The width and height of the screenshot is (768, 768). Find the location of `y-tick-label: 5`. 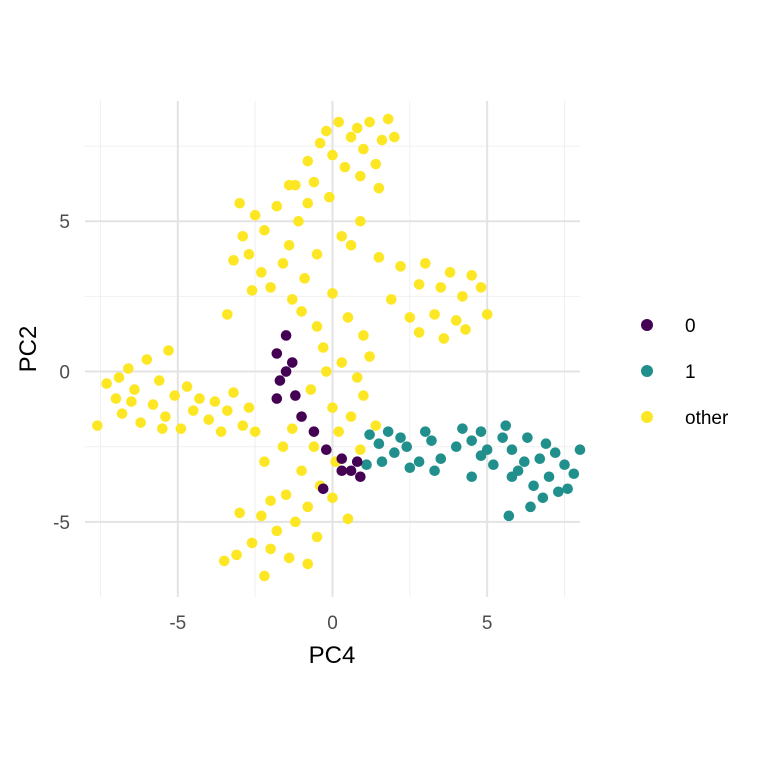

y-tick-label: 5 is located at coordinates (64, 222).